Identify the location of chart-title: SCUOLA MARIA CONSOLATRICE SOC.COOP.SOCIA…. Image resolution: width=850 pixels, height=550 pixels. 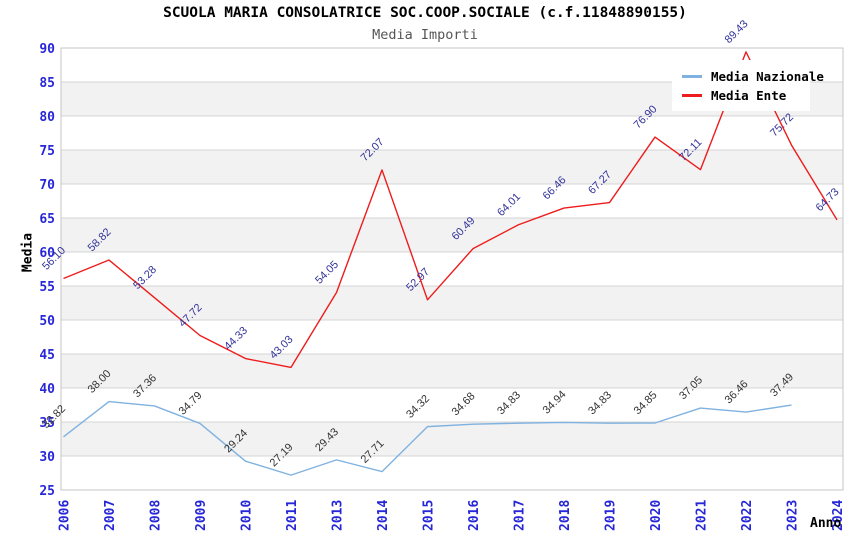
(425, 13).